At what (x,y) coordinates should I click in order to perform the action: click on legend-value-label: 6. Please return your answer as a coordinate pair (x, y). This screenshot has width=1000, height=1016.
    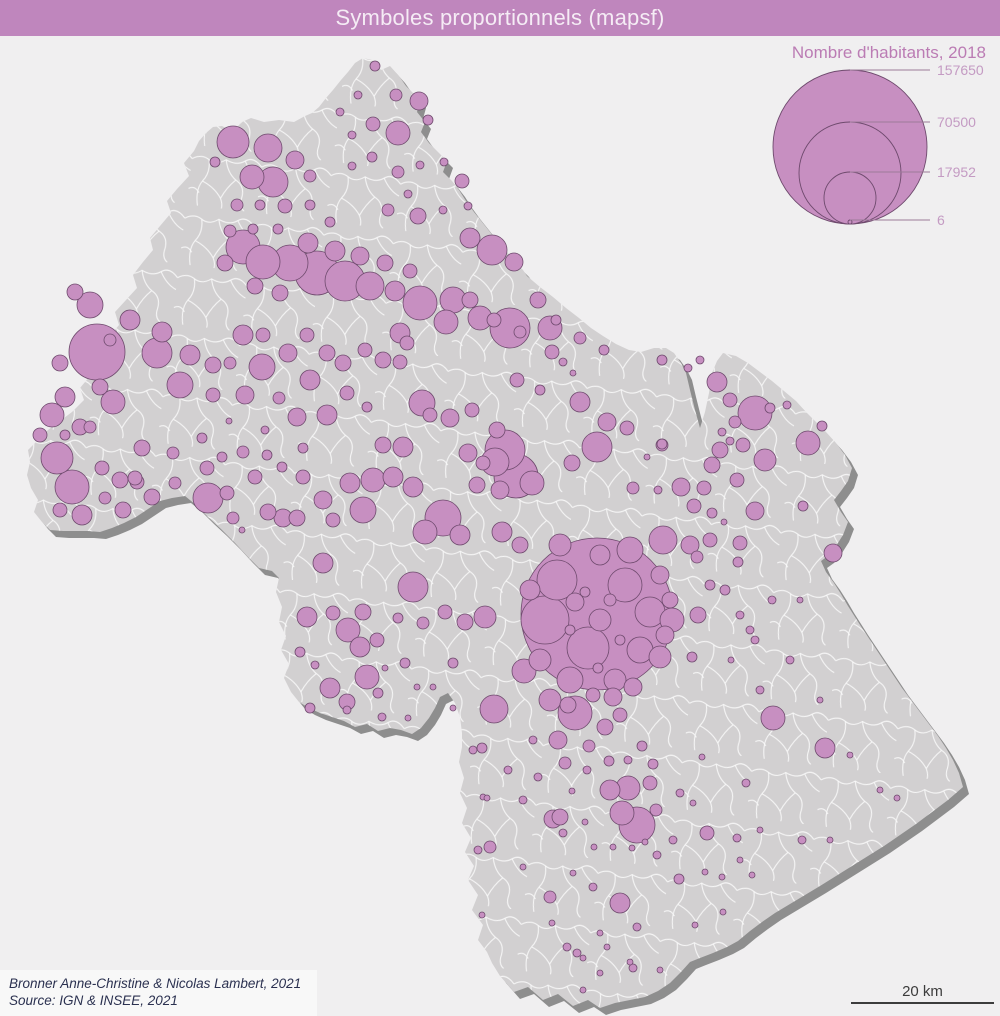
    Looking at the image, I should click on (941, 220).